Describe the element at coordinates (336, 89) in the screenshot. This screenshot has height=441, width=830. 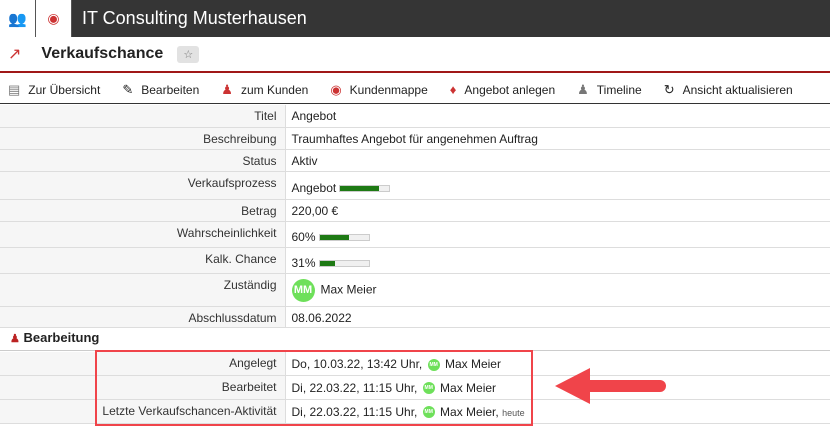
I see `folder-icon: ◉` at that location.